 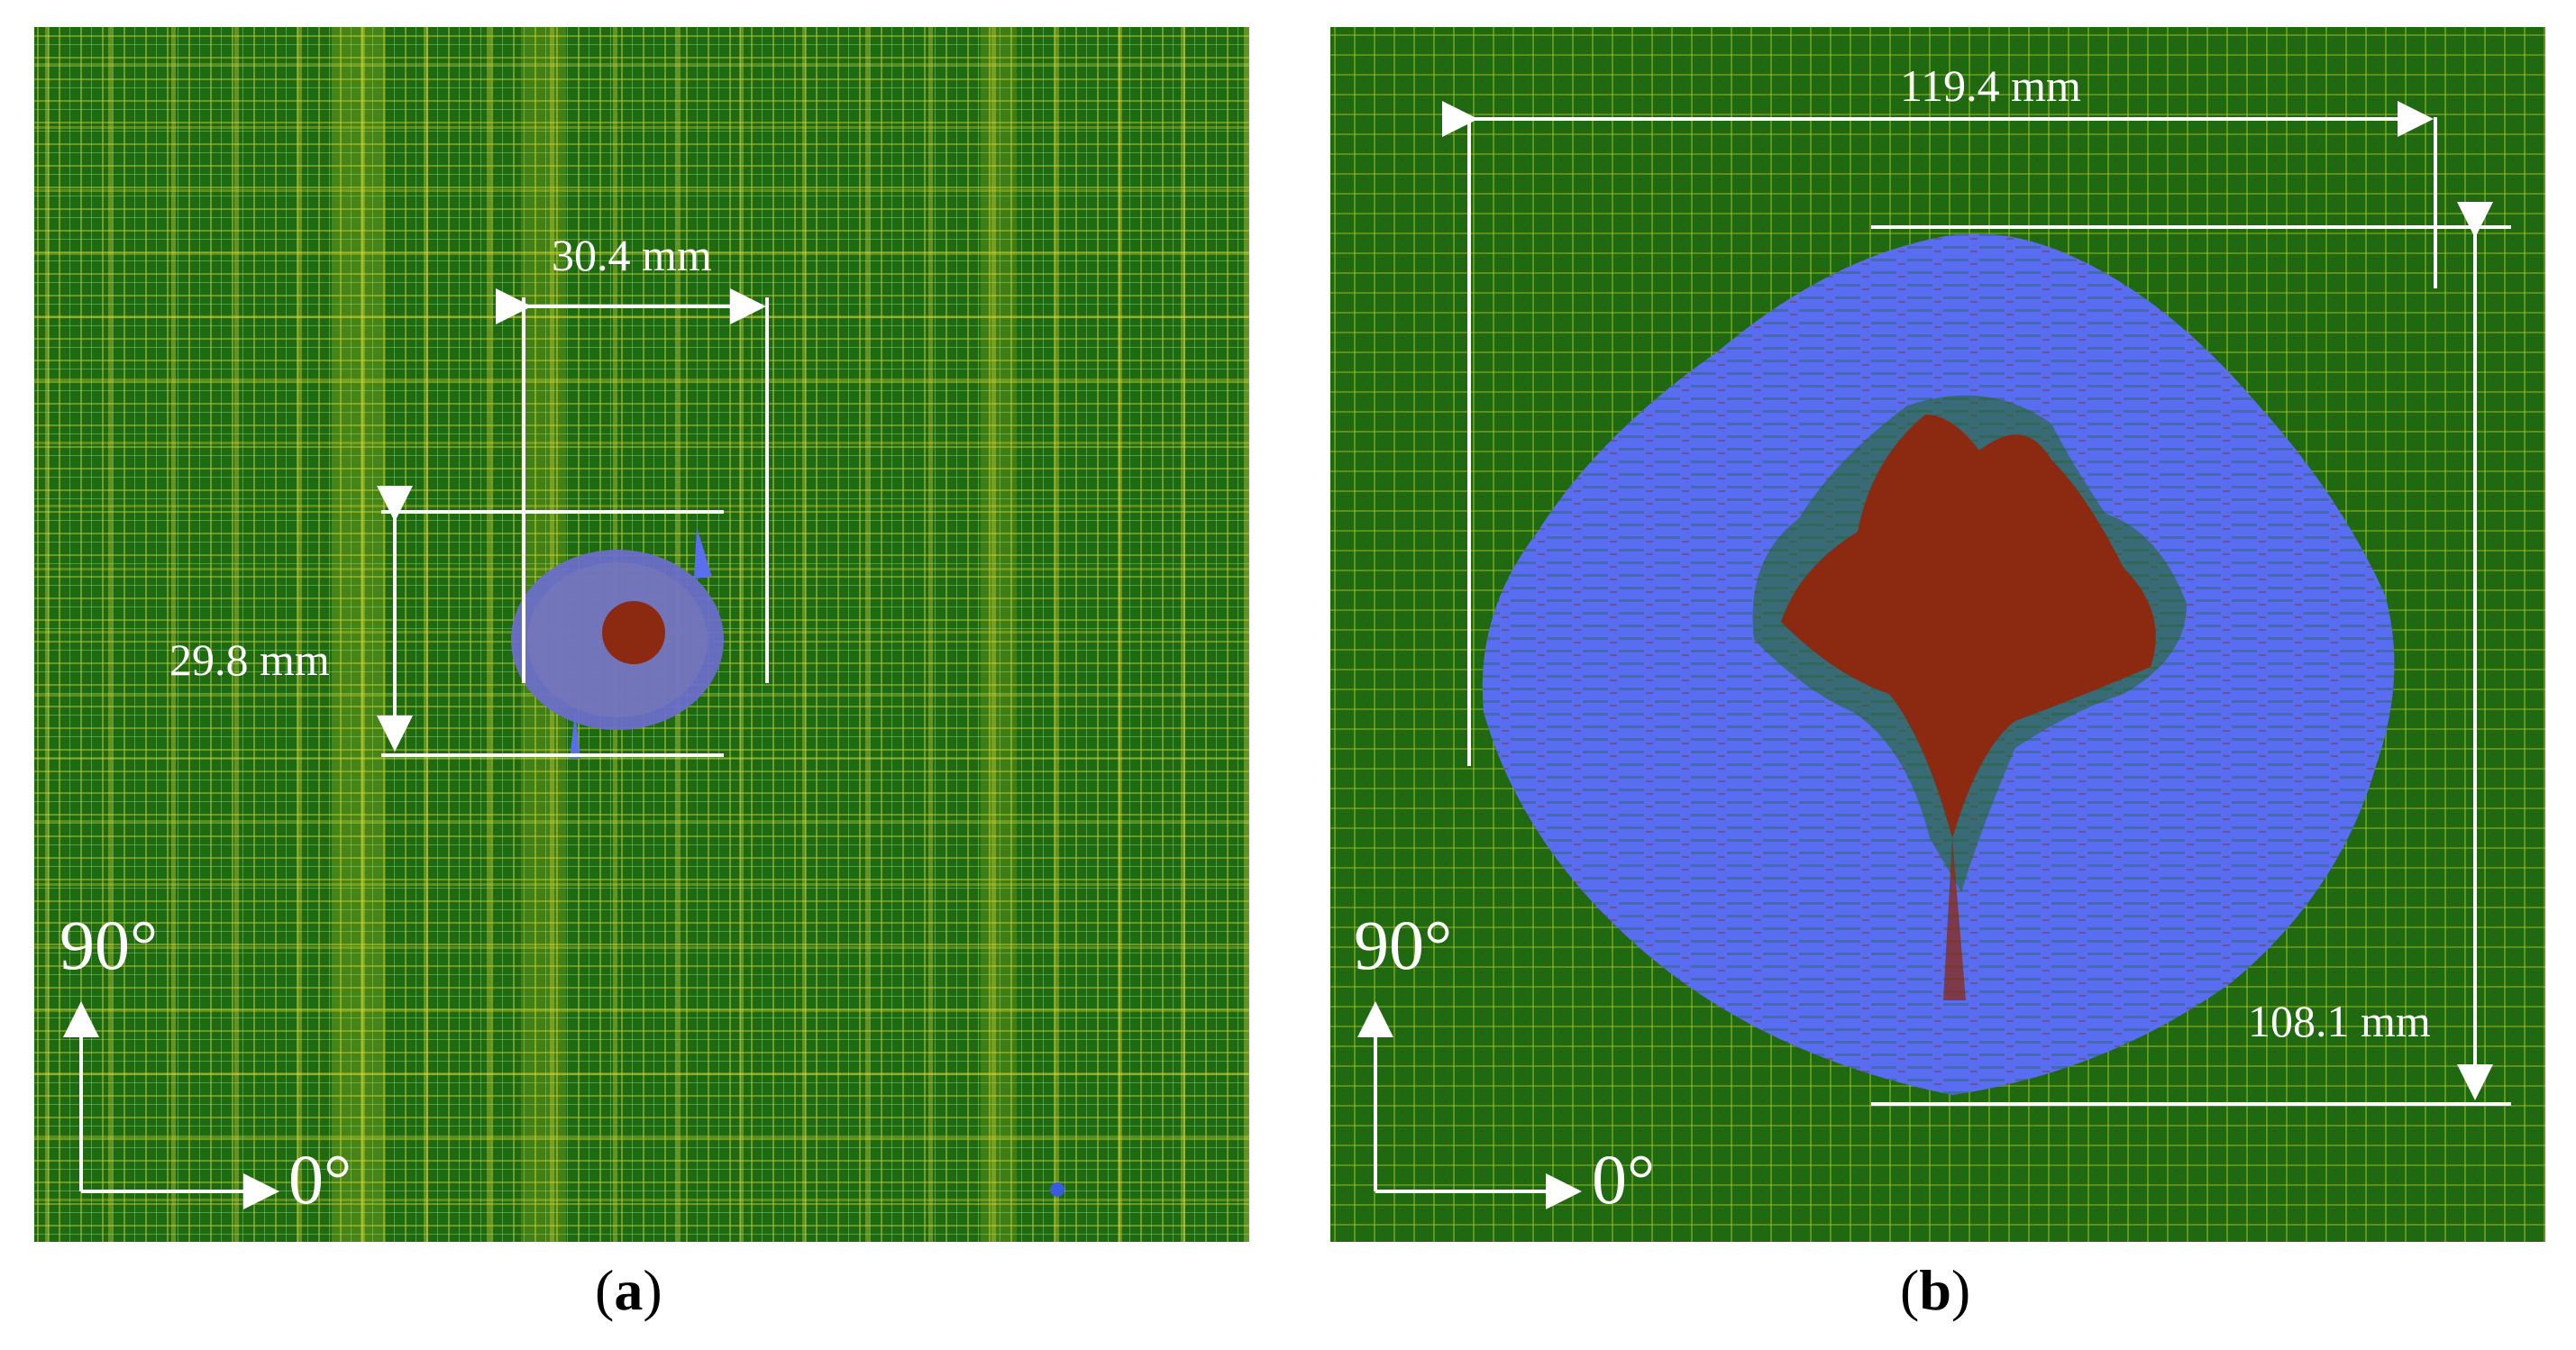 What do you see at coordinates (1968, 626) in the screenshot?
I see `panel-b-damage-core` at bounding box center [1968, 626].